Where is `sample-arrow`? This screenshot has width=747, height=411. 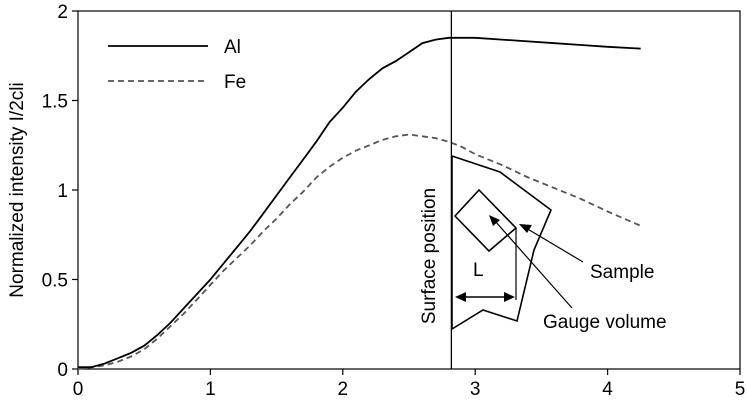
sample-arrow is located at coordinates (554, 245).